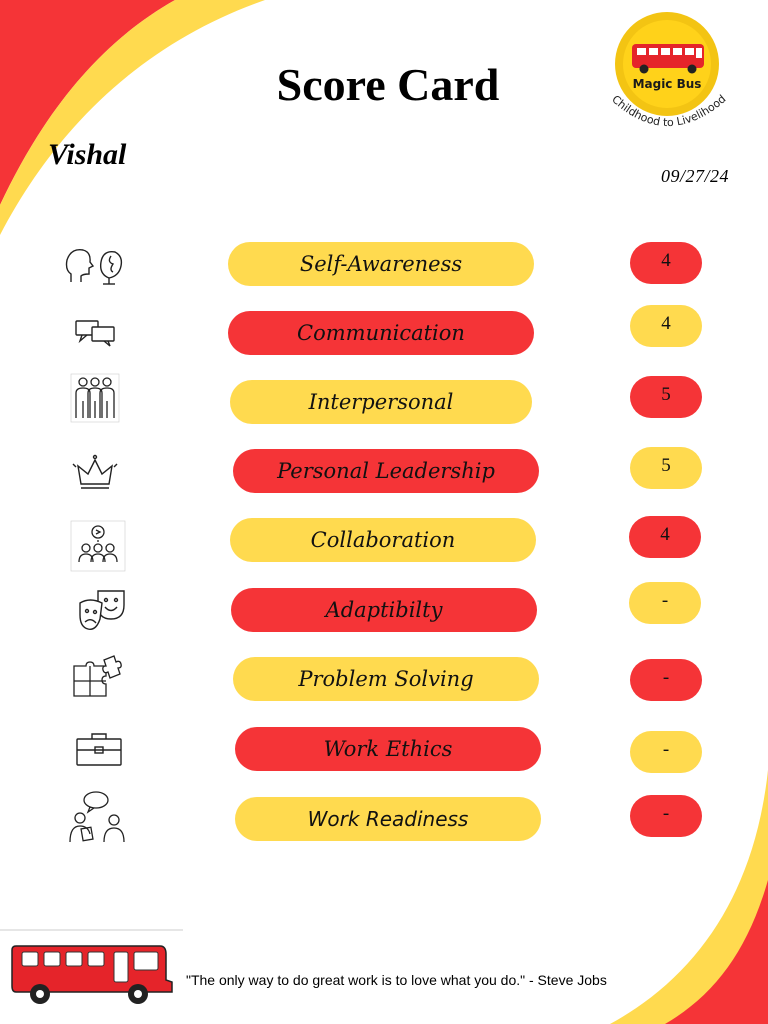  What do you see at coordinates (666, 397) in the screenshot?
I see `skill-score-interpersonal: 5` at bounding box center [666, 397].